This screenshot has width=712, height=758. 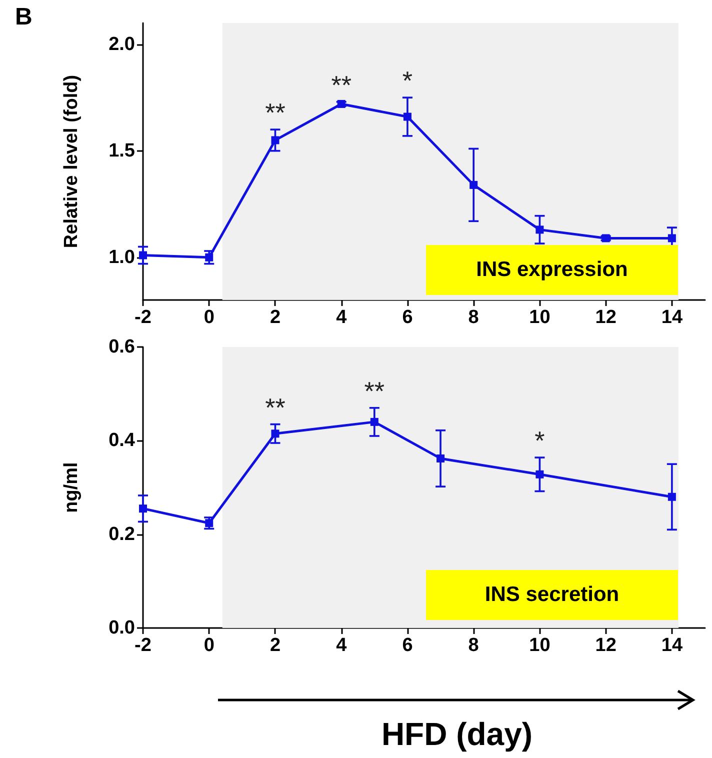 What do you see at coordinates (71, 161) in the screenshot?
I see `y-axis-title: Relative level (fold)` at bounding box center [71, 161].